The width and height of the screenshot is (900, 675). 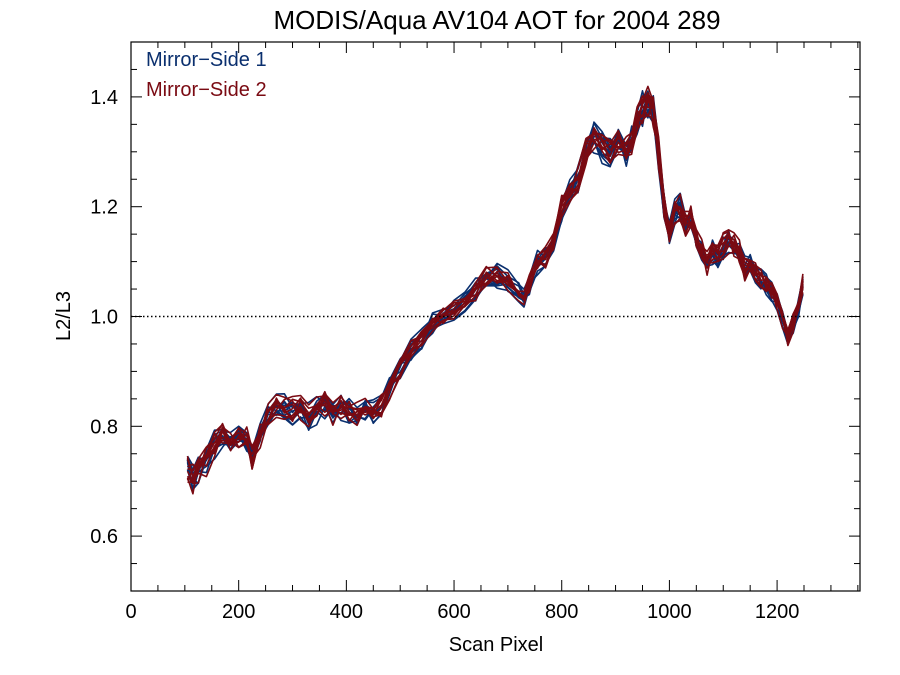 What do you see at coordinates (496, 20) in the screenshot?
I see `chart-title: MODIS/Aqua AV104 AOT for 2004 289` at bounding box center [496, 20].